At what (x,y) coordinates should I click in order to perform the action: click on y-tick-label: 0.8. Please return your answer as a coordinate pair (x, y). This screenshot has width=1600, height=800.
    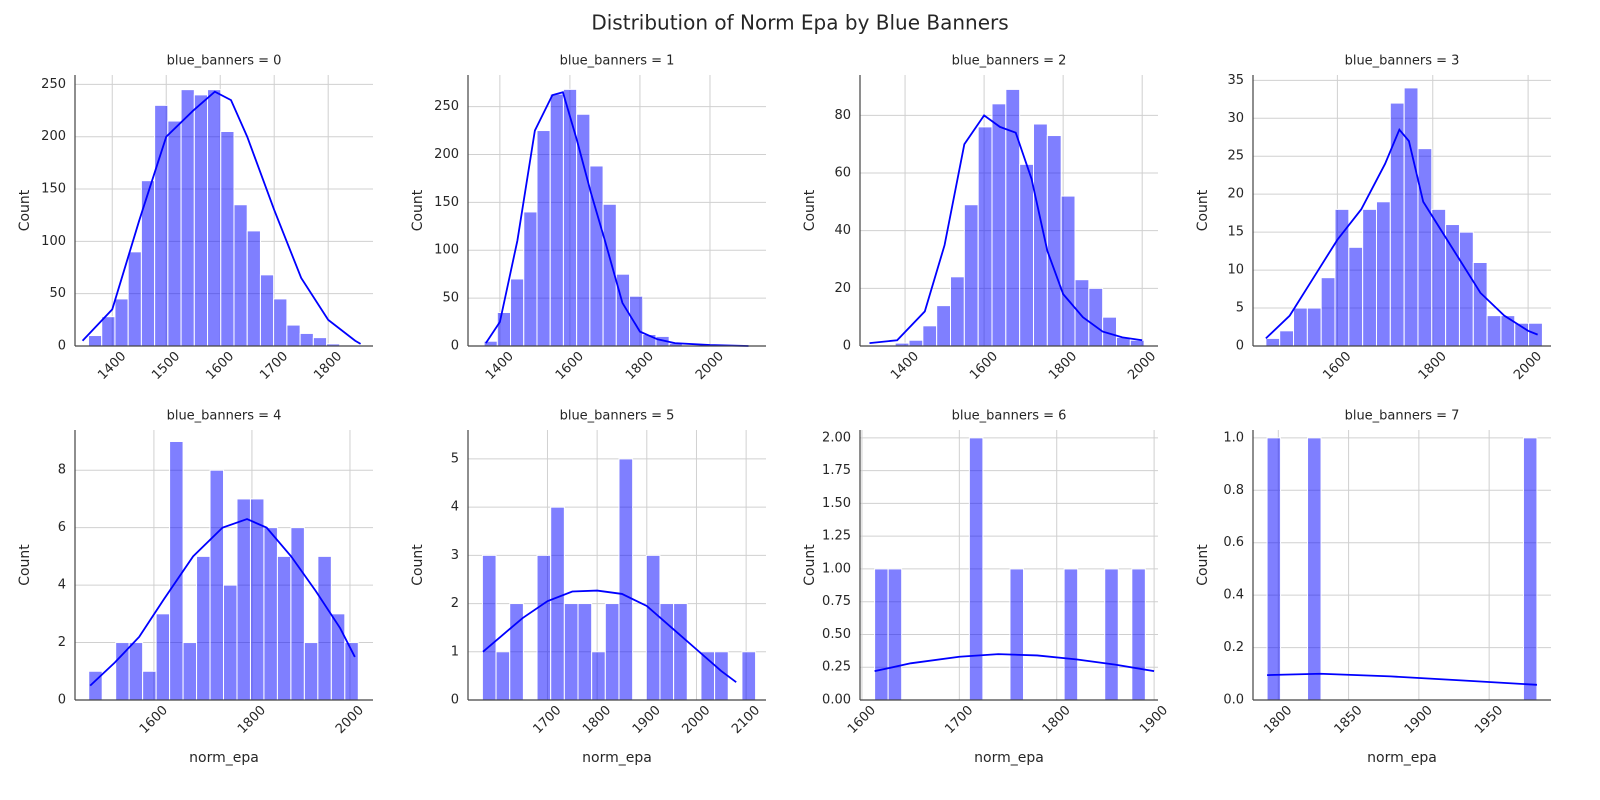
    Looking at the image, I should click on (1233, 490).